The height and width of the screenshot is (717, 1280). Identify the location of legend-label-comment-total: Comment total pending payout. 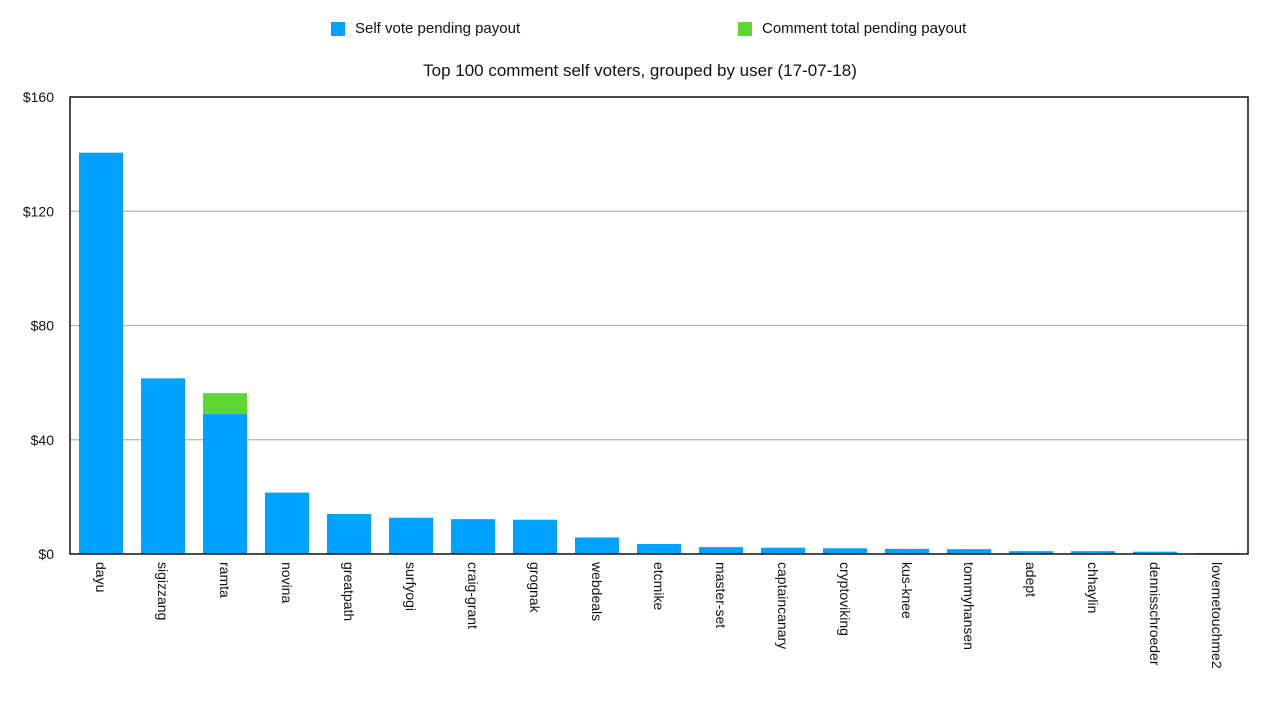
(864, 28).